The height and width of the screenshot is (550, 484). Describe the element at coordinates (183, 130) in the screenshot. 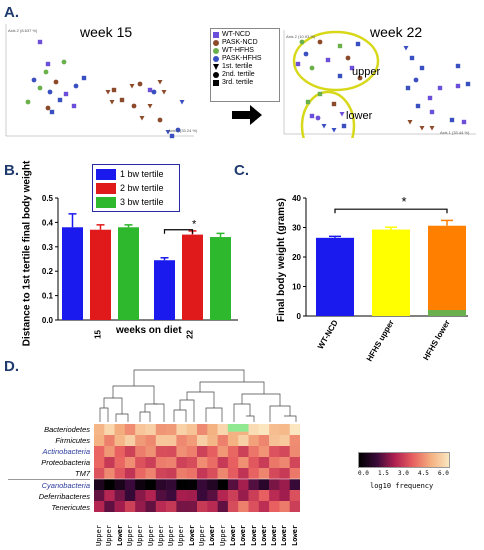

I see `week15-axis1-label: Axis 1 (33.24 %)` at that location.